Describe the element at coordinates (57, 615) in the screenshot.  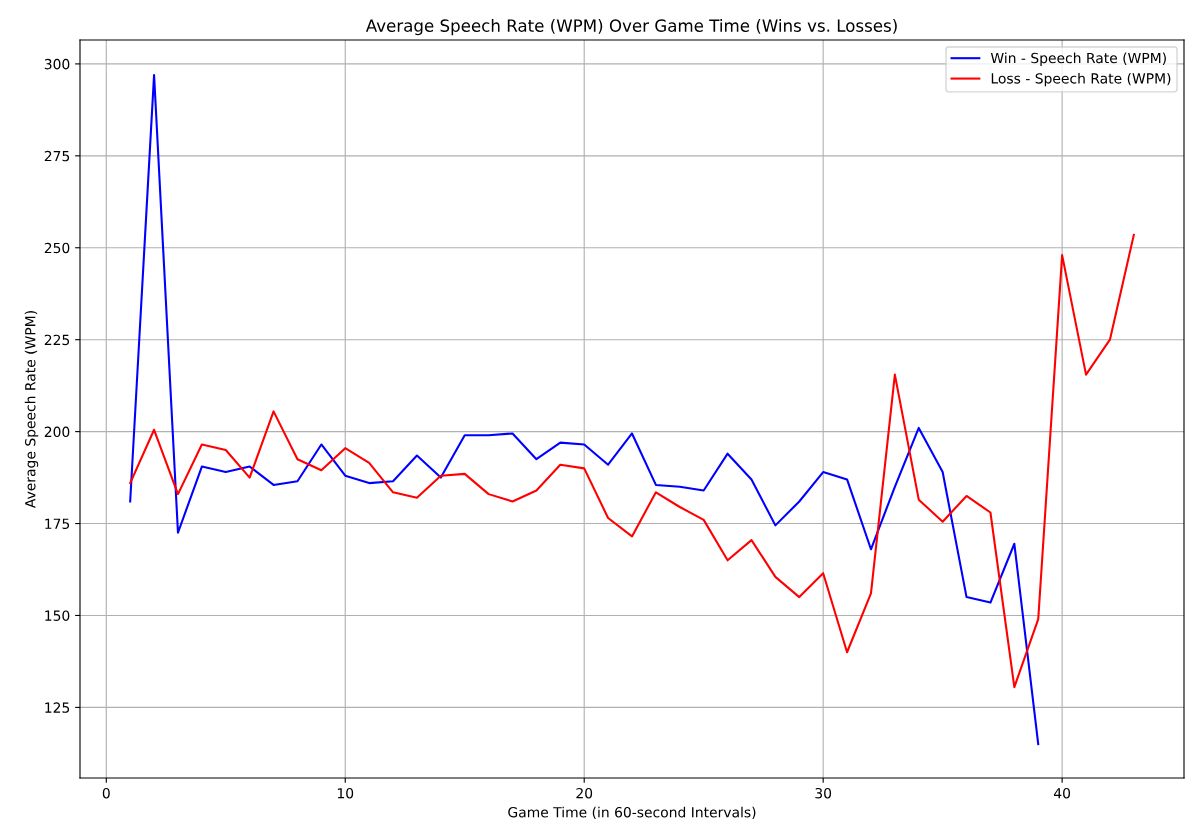
I see `y-tick-label: 150` at that location.